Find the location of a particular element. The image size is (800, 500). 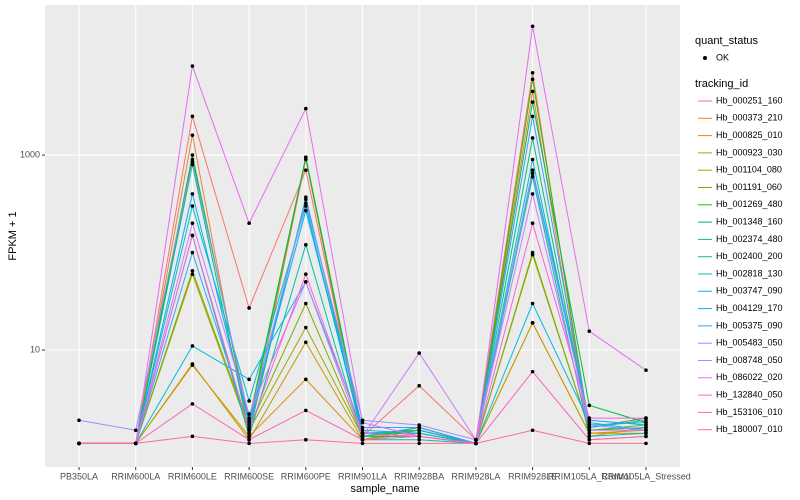

y-tick-label: 10 is located at coordinates (35, 349).